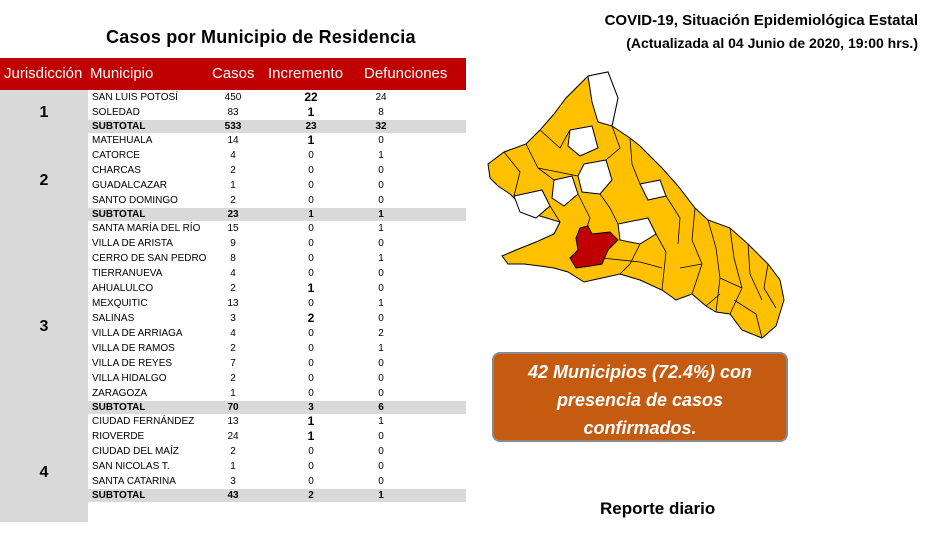 This screenshot has height=534, width=934. I want to click on table-row: AHUALULCO 2 1 0, so click(277, 288).